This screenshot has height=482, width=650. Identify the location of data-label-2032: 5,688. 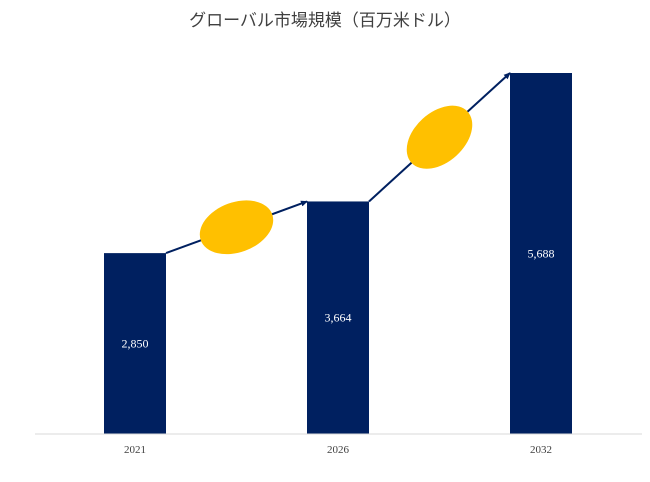
(541, 254).